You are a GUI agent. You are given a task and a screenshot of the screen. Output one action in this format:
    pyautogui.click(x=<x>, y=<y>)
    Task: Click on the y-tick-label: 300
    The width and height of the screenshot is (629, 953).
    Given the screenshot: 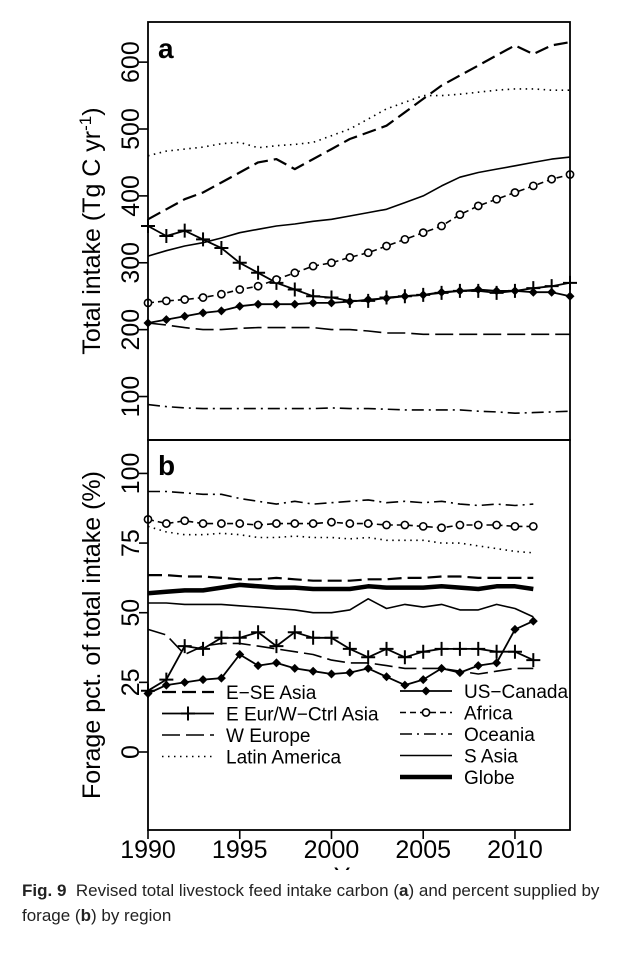 What is the action you would take?
    pyautogui.click(x=131, y=263)
    